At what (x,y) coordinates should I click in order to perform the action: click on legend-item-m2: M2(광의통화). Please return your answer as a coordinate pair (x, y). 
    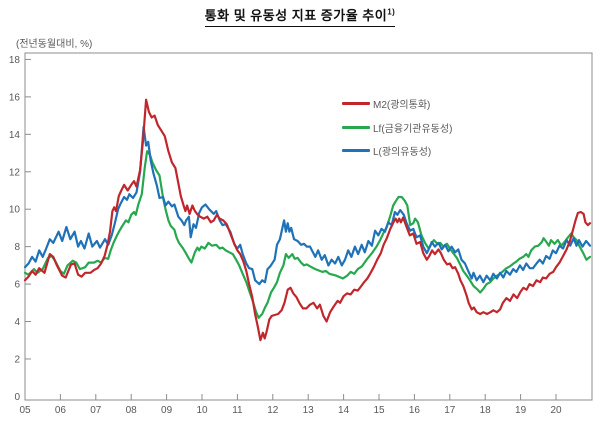
    Looking at the image, I should click on (397, 104).